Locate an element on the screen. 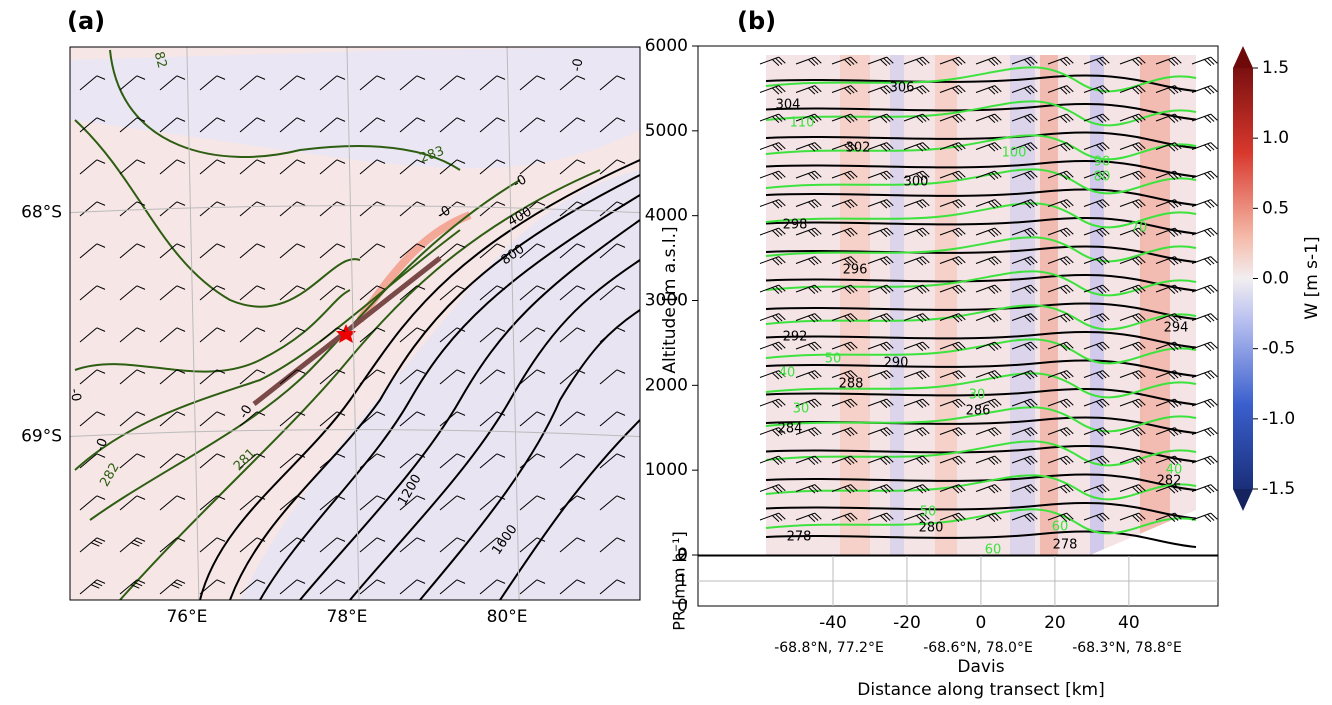 This screenshot has height=705, width=1332. location-label: -68.3°N, 78.8°E is located at coordinates (1127, 648).